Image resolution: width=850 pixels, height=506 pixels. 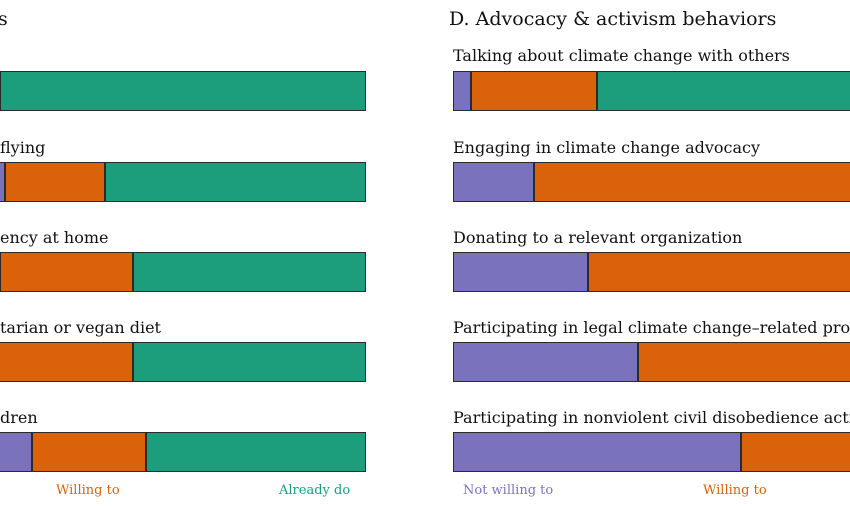 I want to click on bar-right-4-willing-to, so click(x=795, y=452).